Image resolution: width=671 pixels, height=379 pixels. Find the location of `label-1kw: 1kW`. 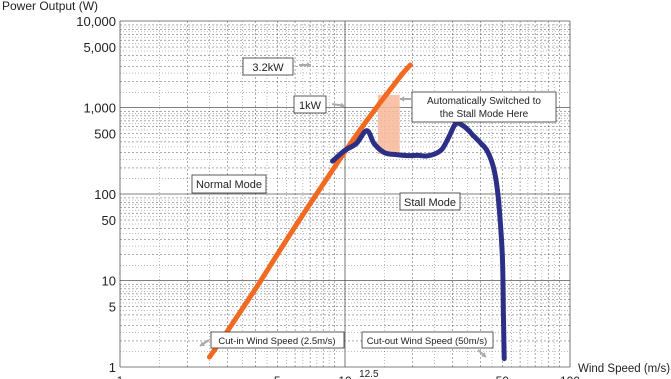

label-1kw: 1kW is located at coordinates (310, 106).